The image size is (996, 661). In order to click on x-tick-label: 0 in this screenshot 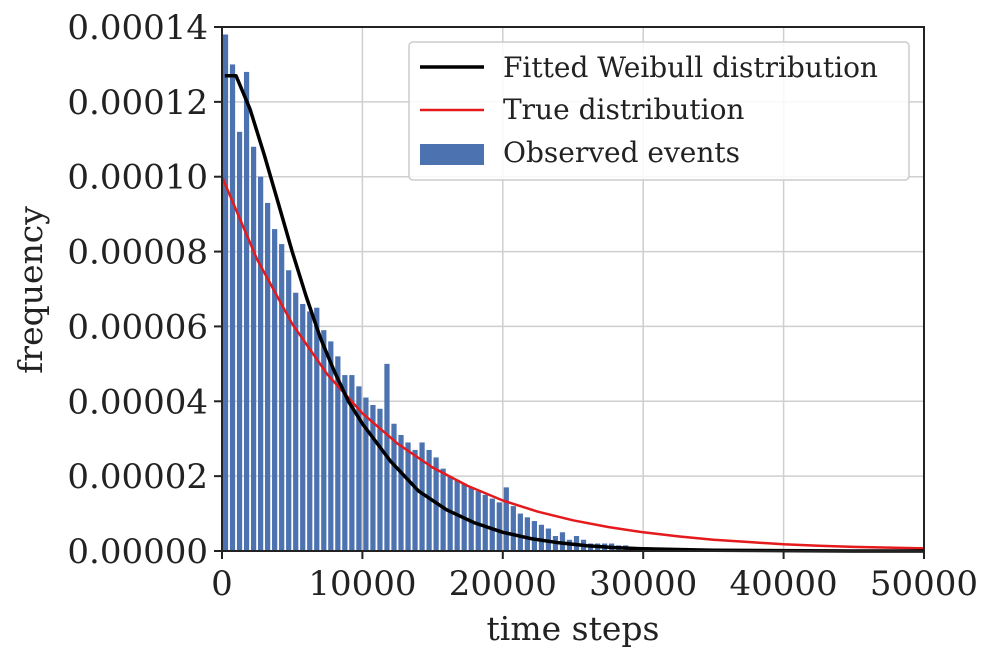, I will do `click(222, 584)`.